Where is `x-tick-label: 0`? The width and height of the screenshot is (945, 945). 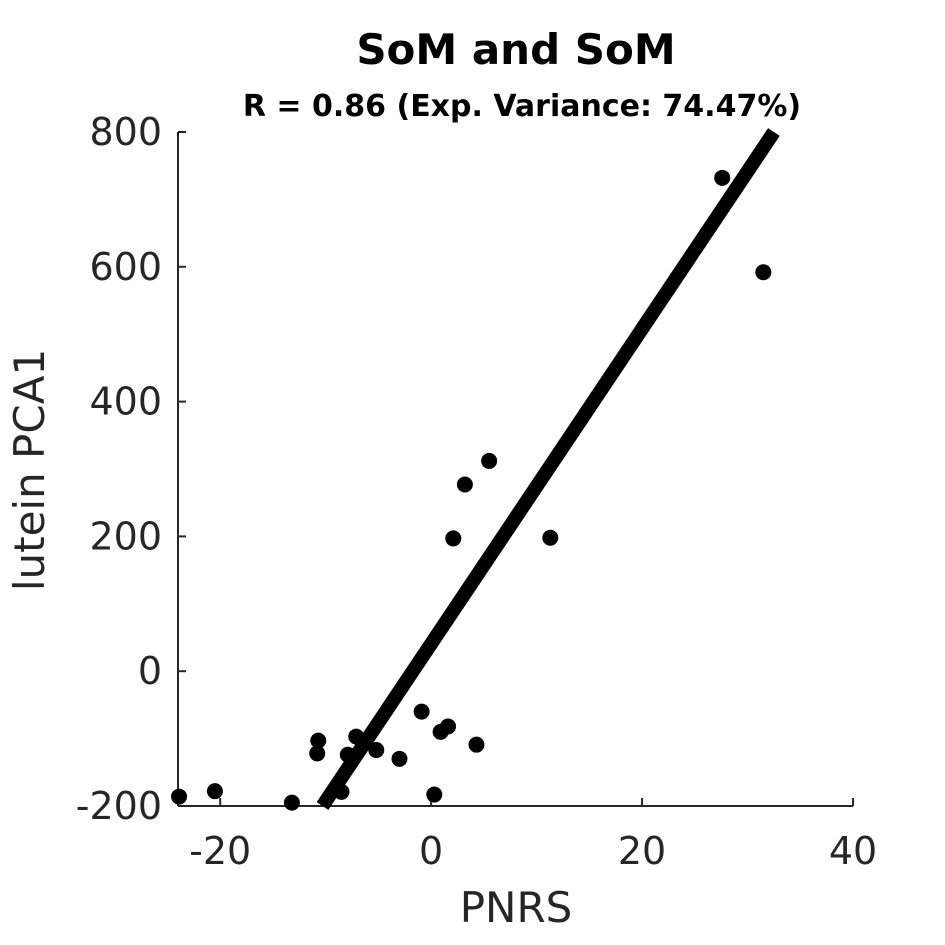
x-tick-label: 0 is located at coordinates (431, 851).